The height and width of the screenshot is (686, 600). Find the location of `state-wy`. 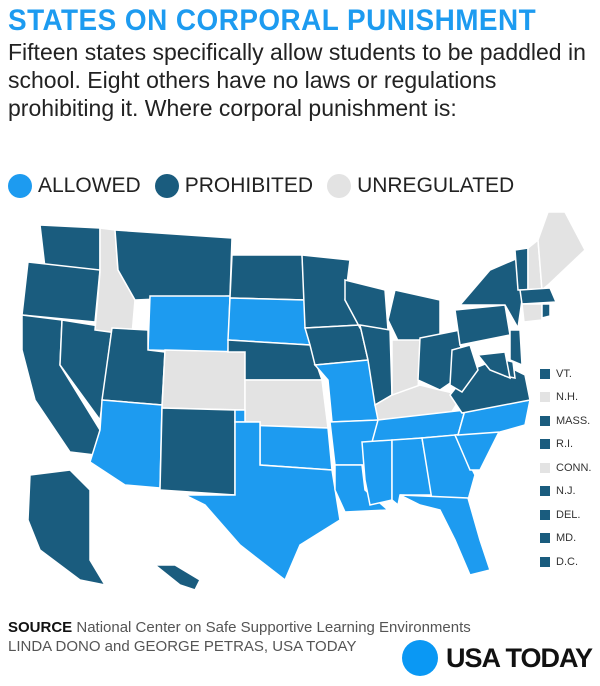

state-wy is located at coordinates (189, 324).